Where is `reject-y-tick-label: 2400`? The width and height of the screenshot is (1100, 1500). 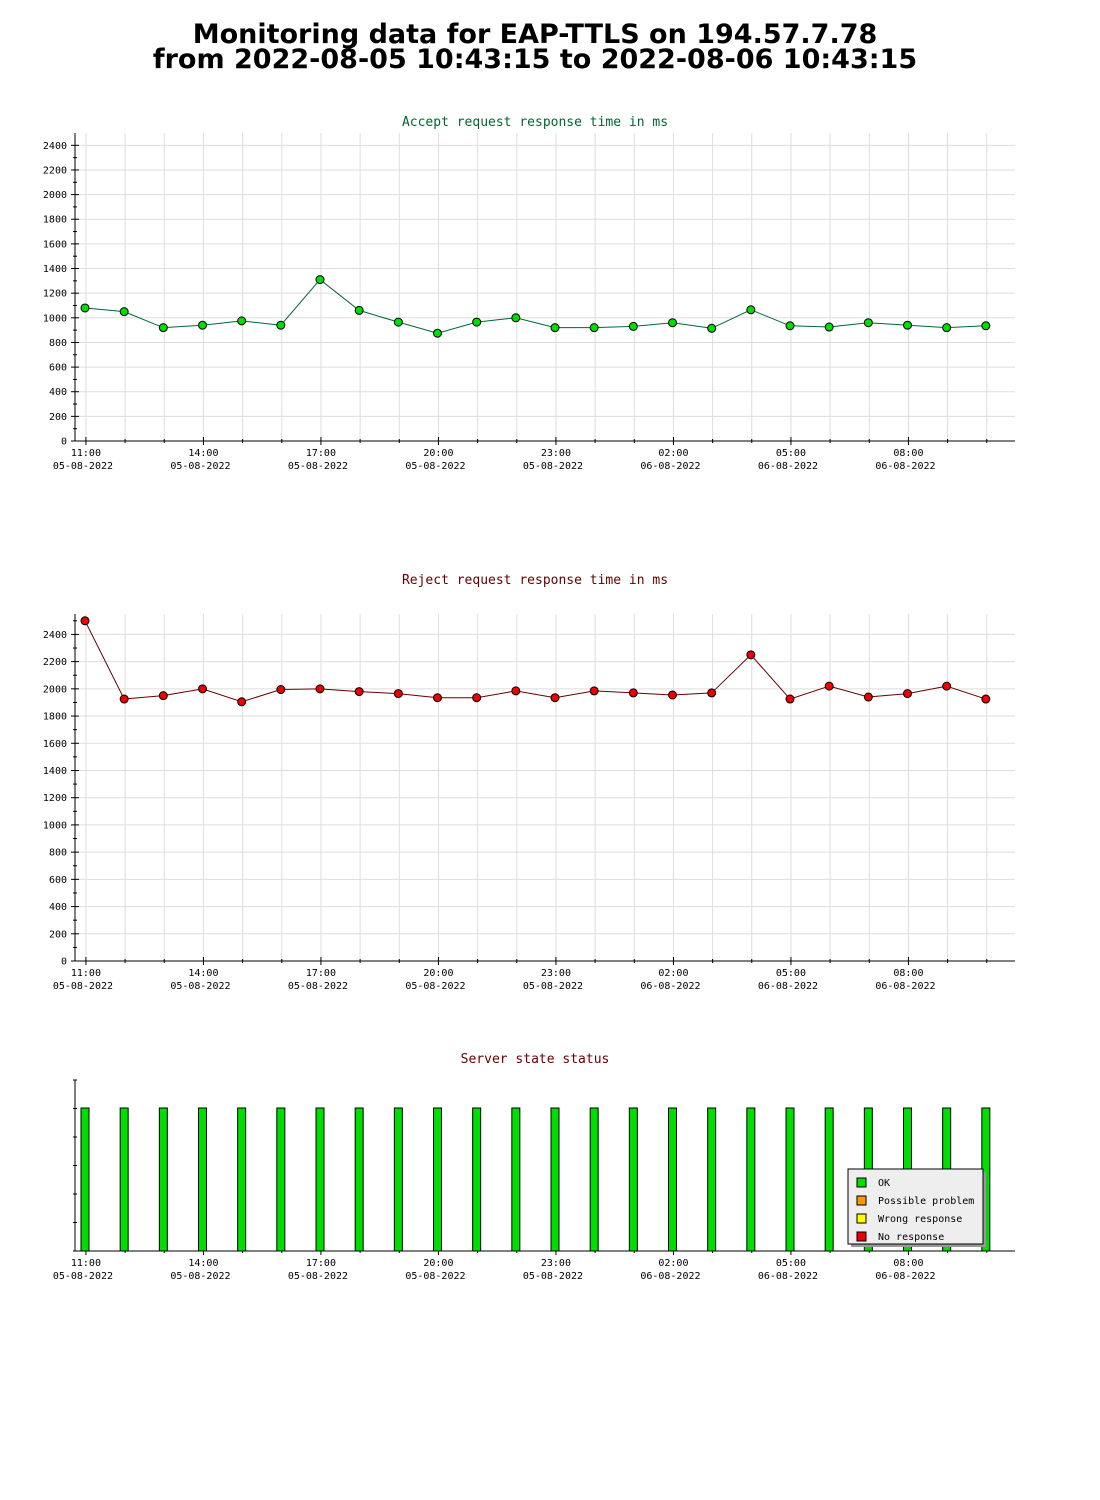 reject-y-tick-label: 2400 is located at coordinates (55, 635).